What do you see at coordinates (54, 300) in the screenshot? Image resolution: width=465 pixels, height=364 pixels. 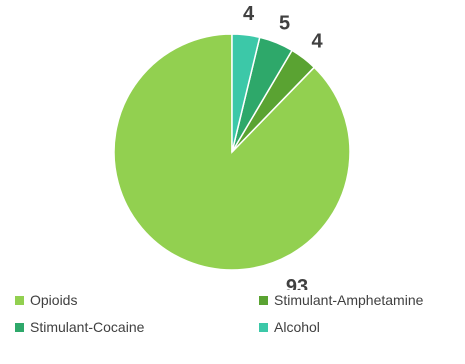 I see `legend-label-opioids: Opioids` at bounding box center [54, 300].